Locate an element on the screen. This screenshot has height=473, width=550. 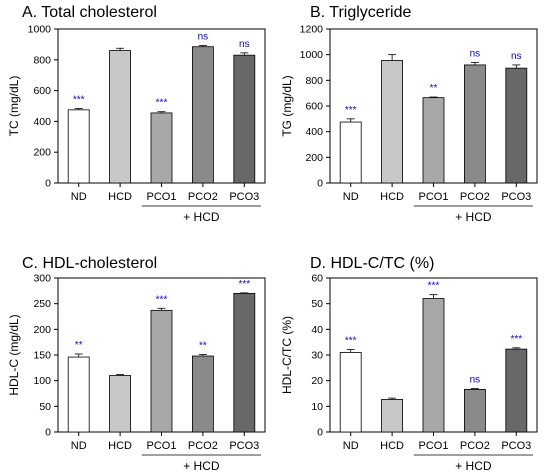
y-axis-label: TG (mg/dL) is located at coordinates (287, 105).